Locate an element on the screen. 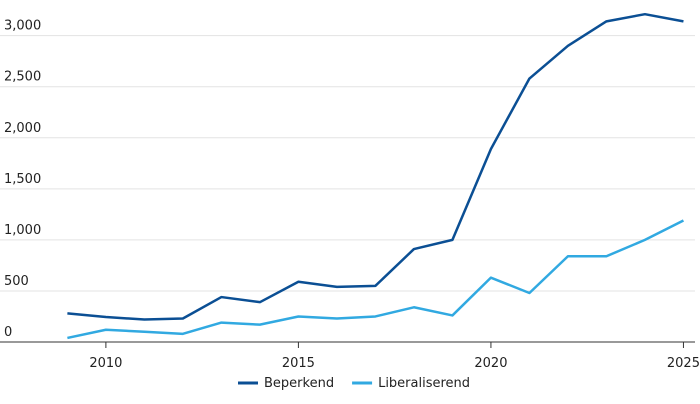 The image size is (700, 404). x-tick-label: 2025 is located at coordinates (683, 363).